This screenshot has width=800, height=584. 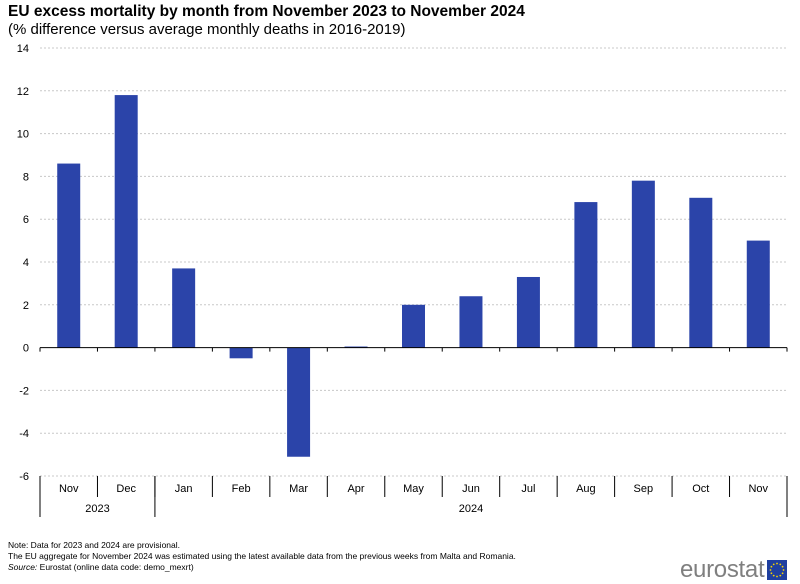 What do you see at coordinates (23, 135) in the screenshot?
I see `y-tick-label: 10` at bounding box center [23, 135].